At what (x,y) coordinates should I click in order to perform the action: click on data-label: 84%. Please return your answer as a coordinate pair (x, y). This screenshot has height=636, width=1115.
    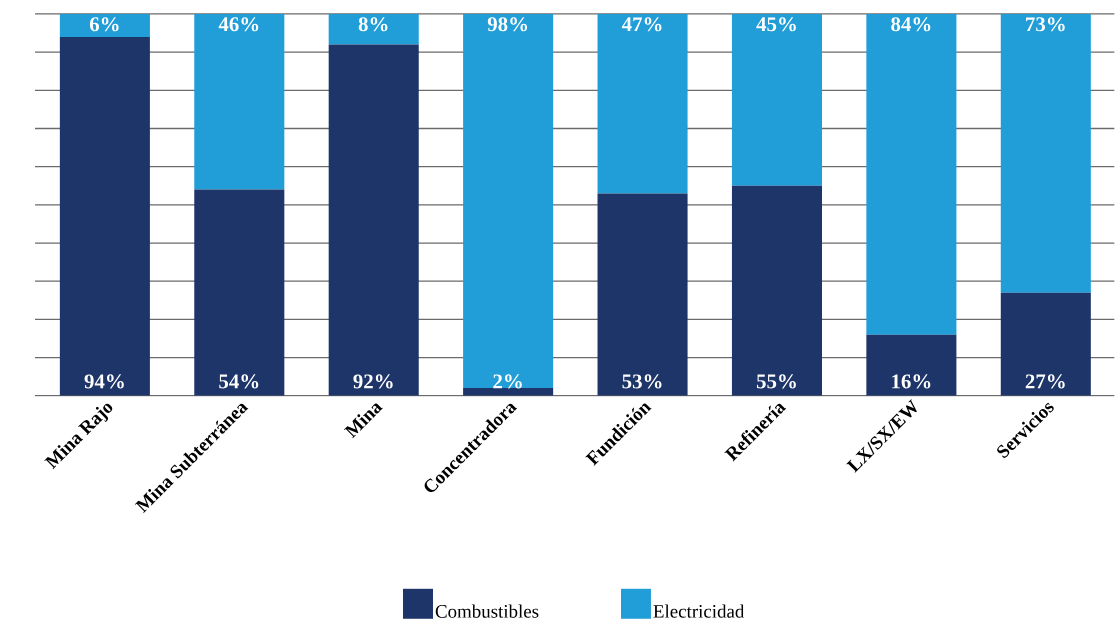
    Looking at the image, I should click on (911, 24).